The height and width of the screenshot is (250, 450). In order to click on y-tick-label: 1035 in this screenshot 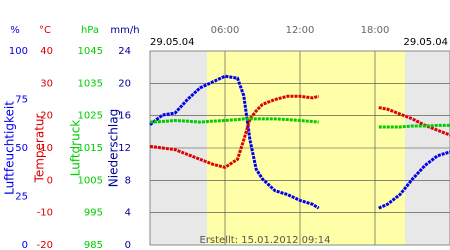, I will do `click(90, 83)`.